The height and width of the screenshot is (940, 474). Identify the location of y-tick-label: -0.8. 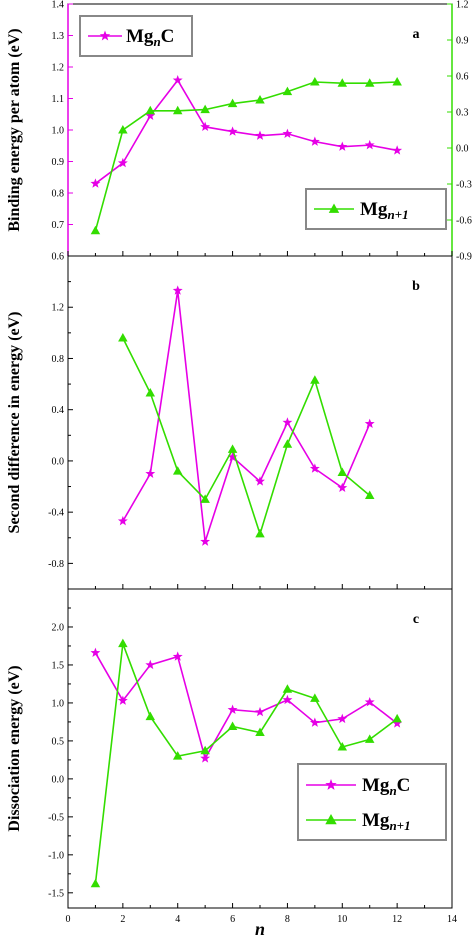
(56, 564).